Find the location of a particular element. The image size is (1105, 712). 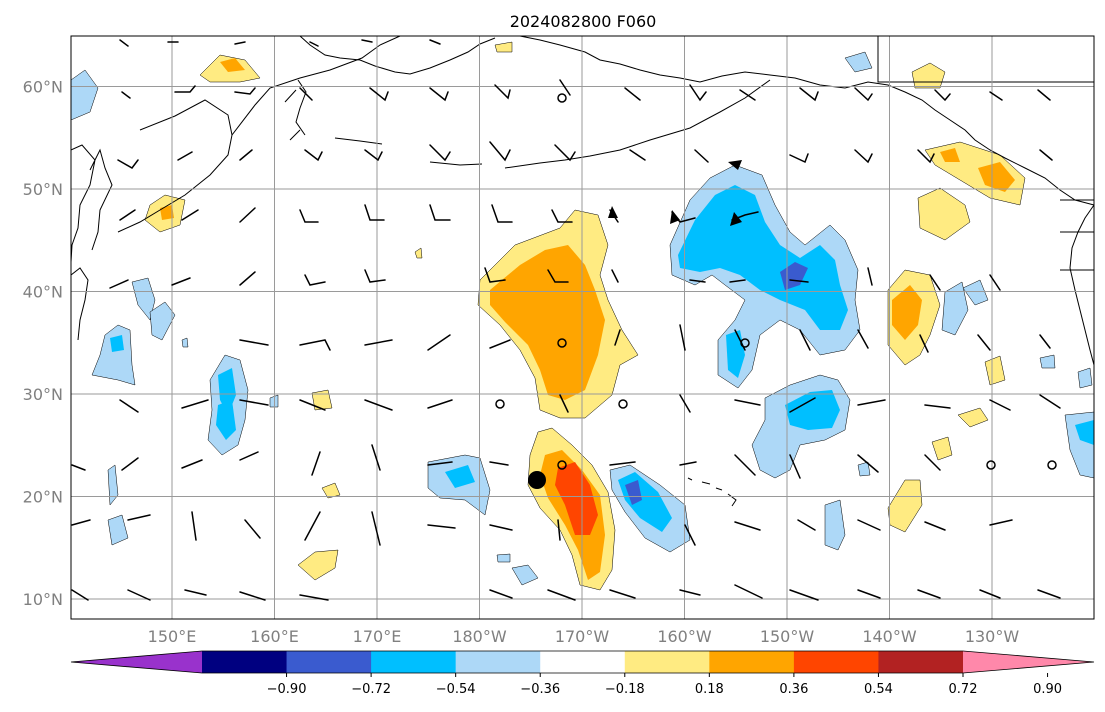

latitude-label: 10°N is located at coordinates (43, 599).